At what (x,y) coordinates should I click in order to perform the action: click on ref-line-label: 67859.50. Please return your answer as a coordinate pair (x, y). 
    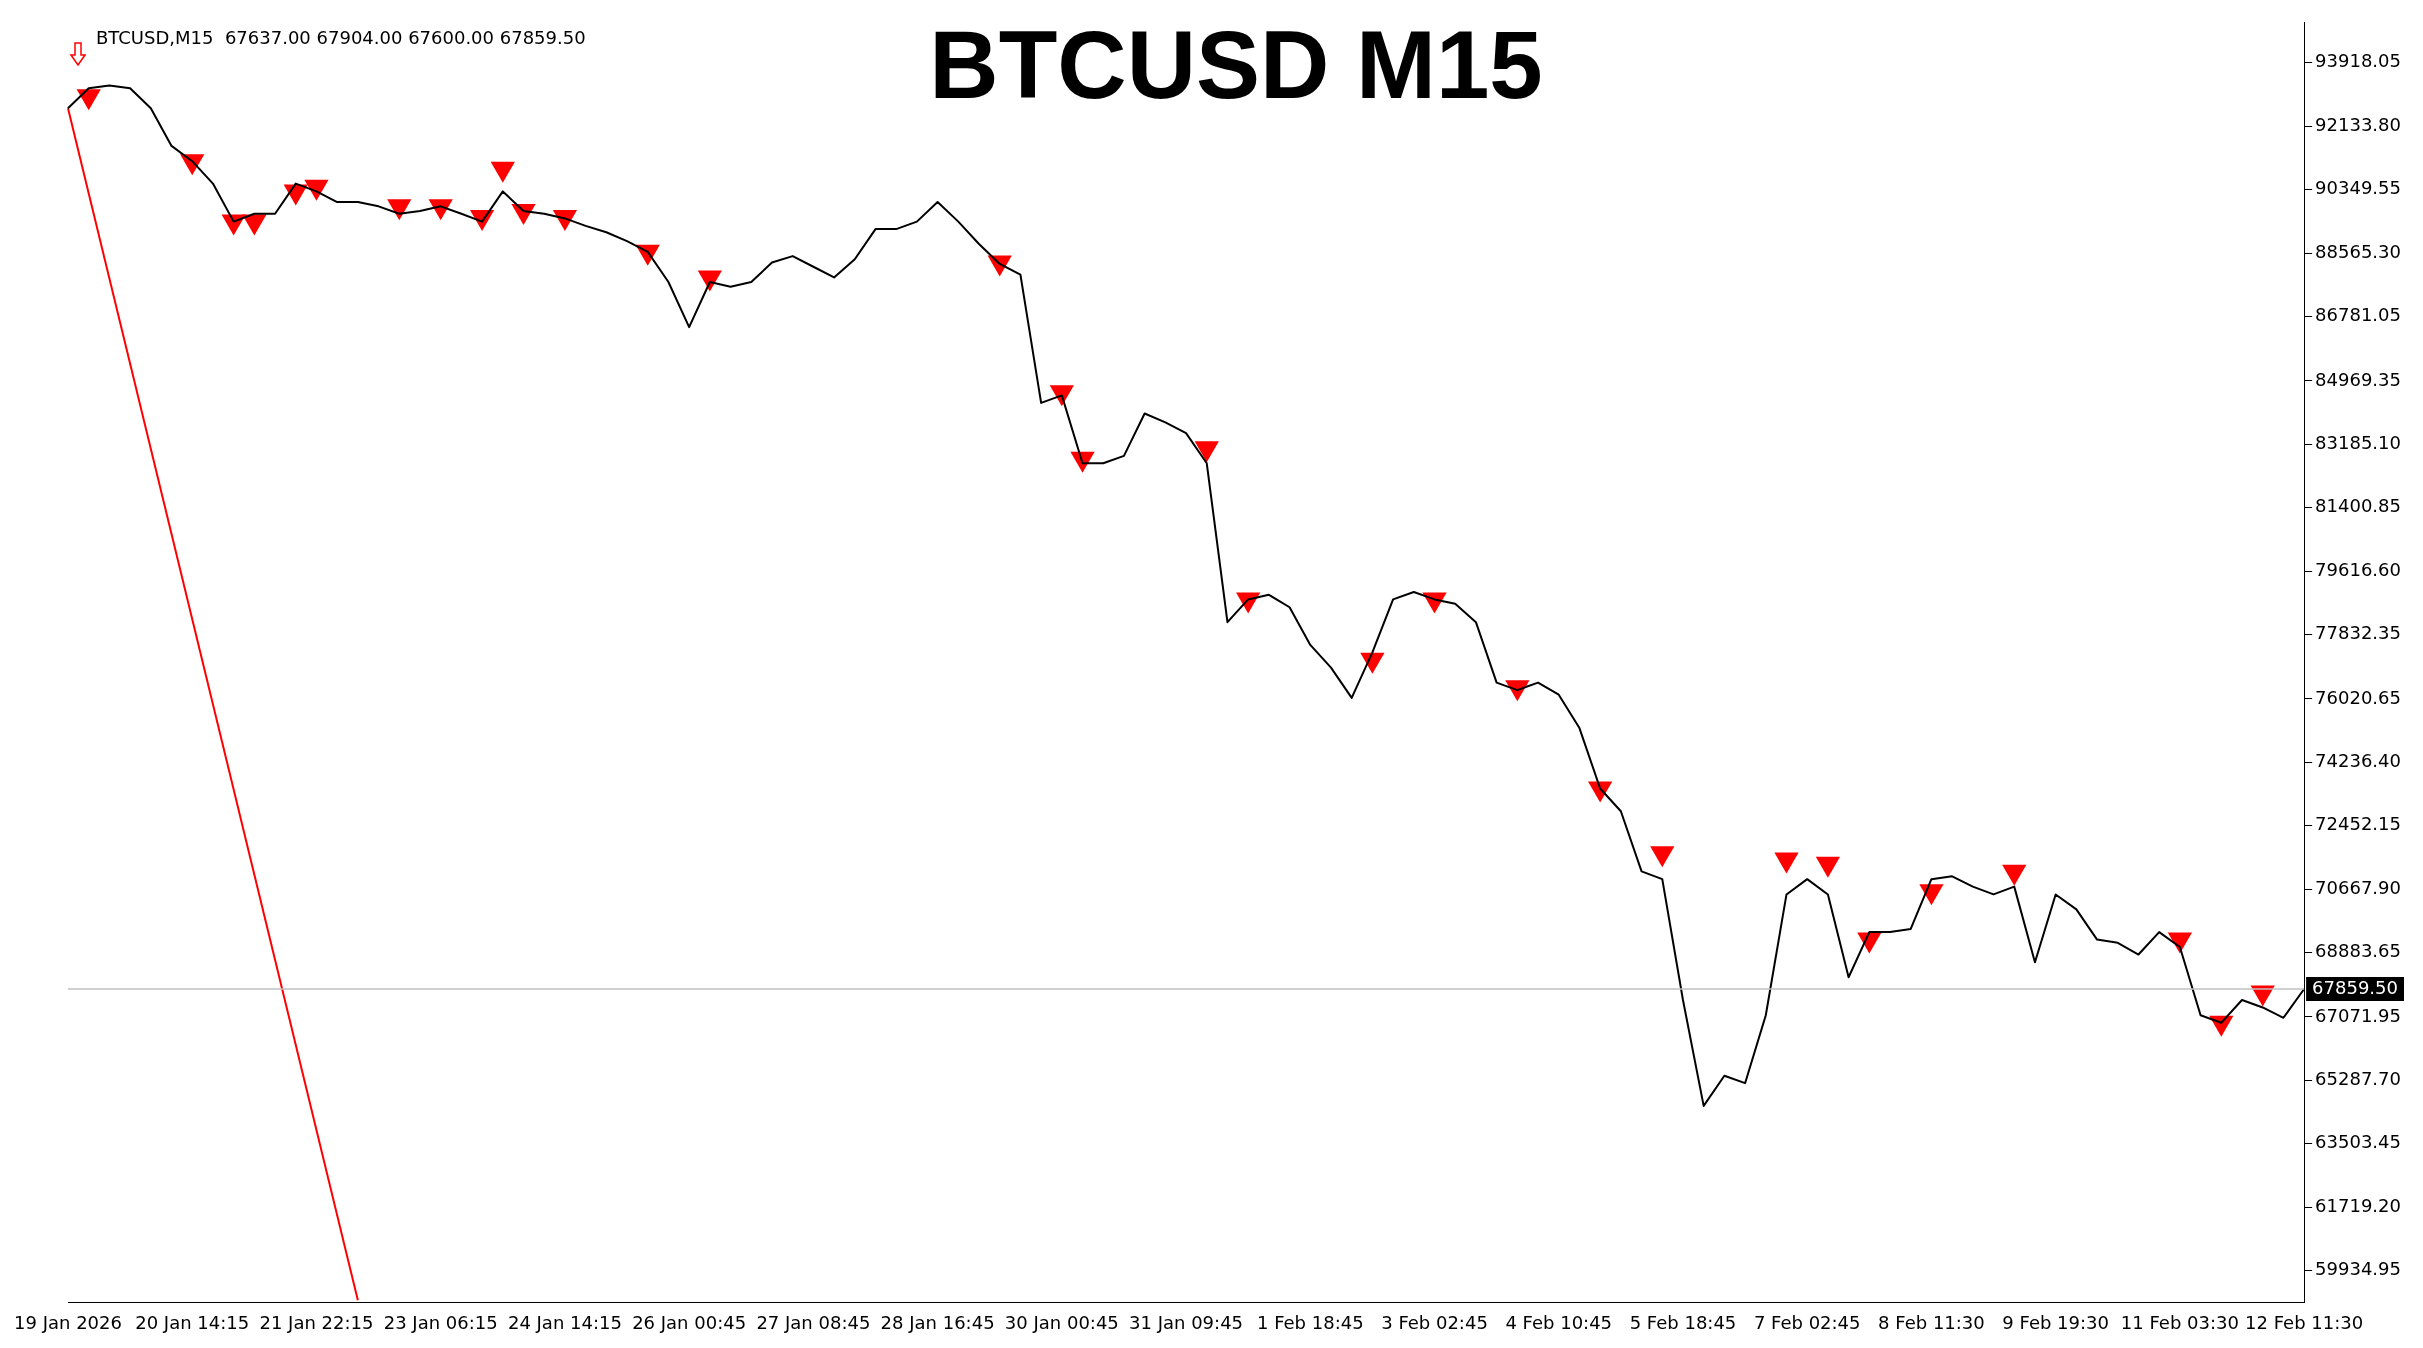
    Looking at the image, I should click on (2355, 987).